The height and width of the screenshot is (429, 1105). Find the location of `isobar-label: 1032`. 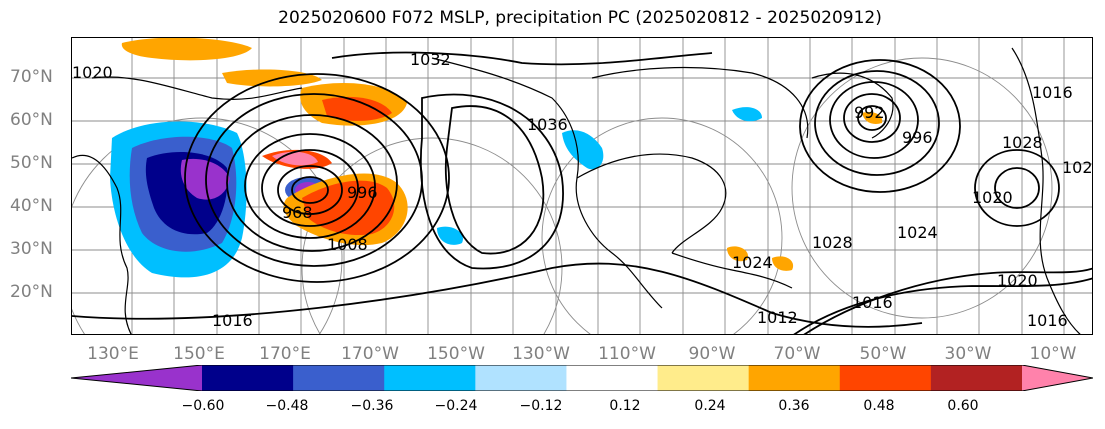

isobar-label: 1032 is located at coordinates (430, 59).